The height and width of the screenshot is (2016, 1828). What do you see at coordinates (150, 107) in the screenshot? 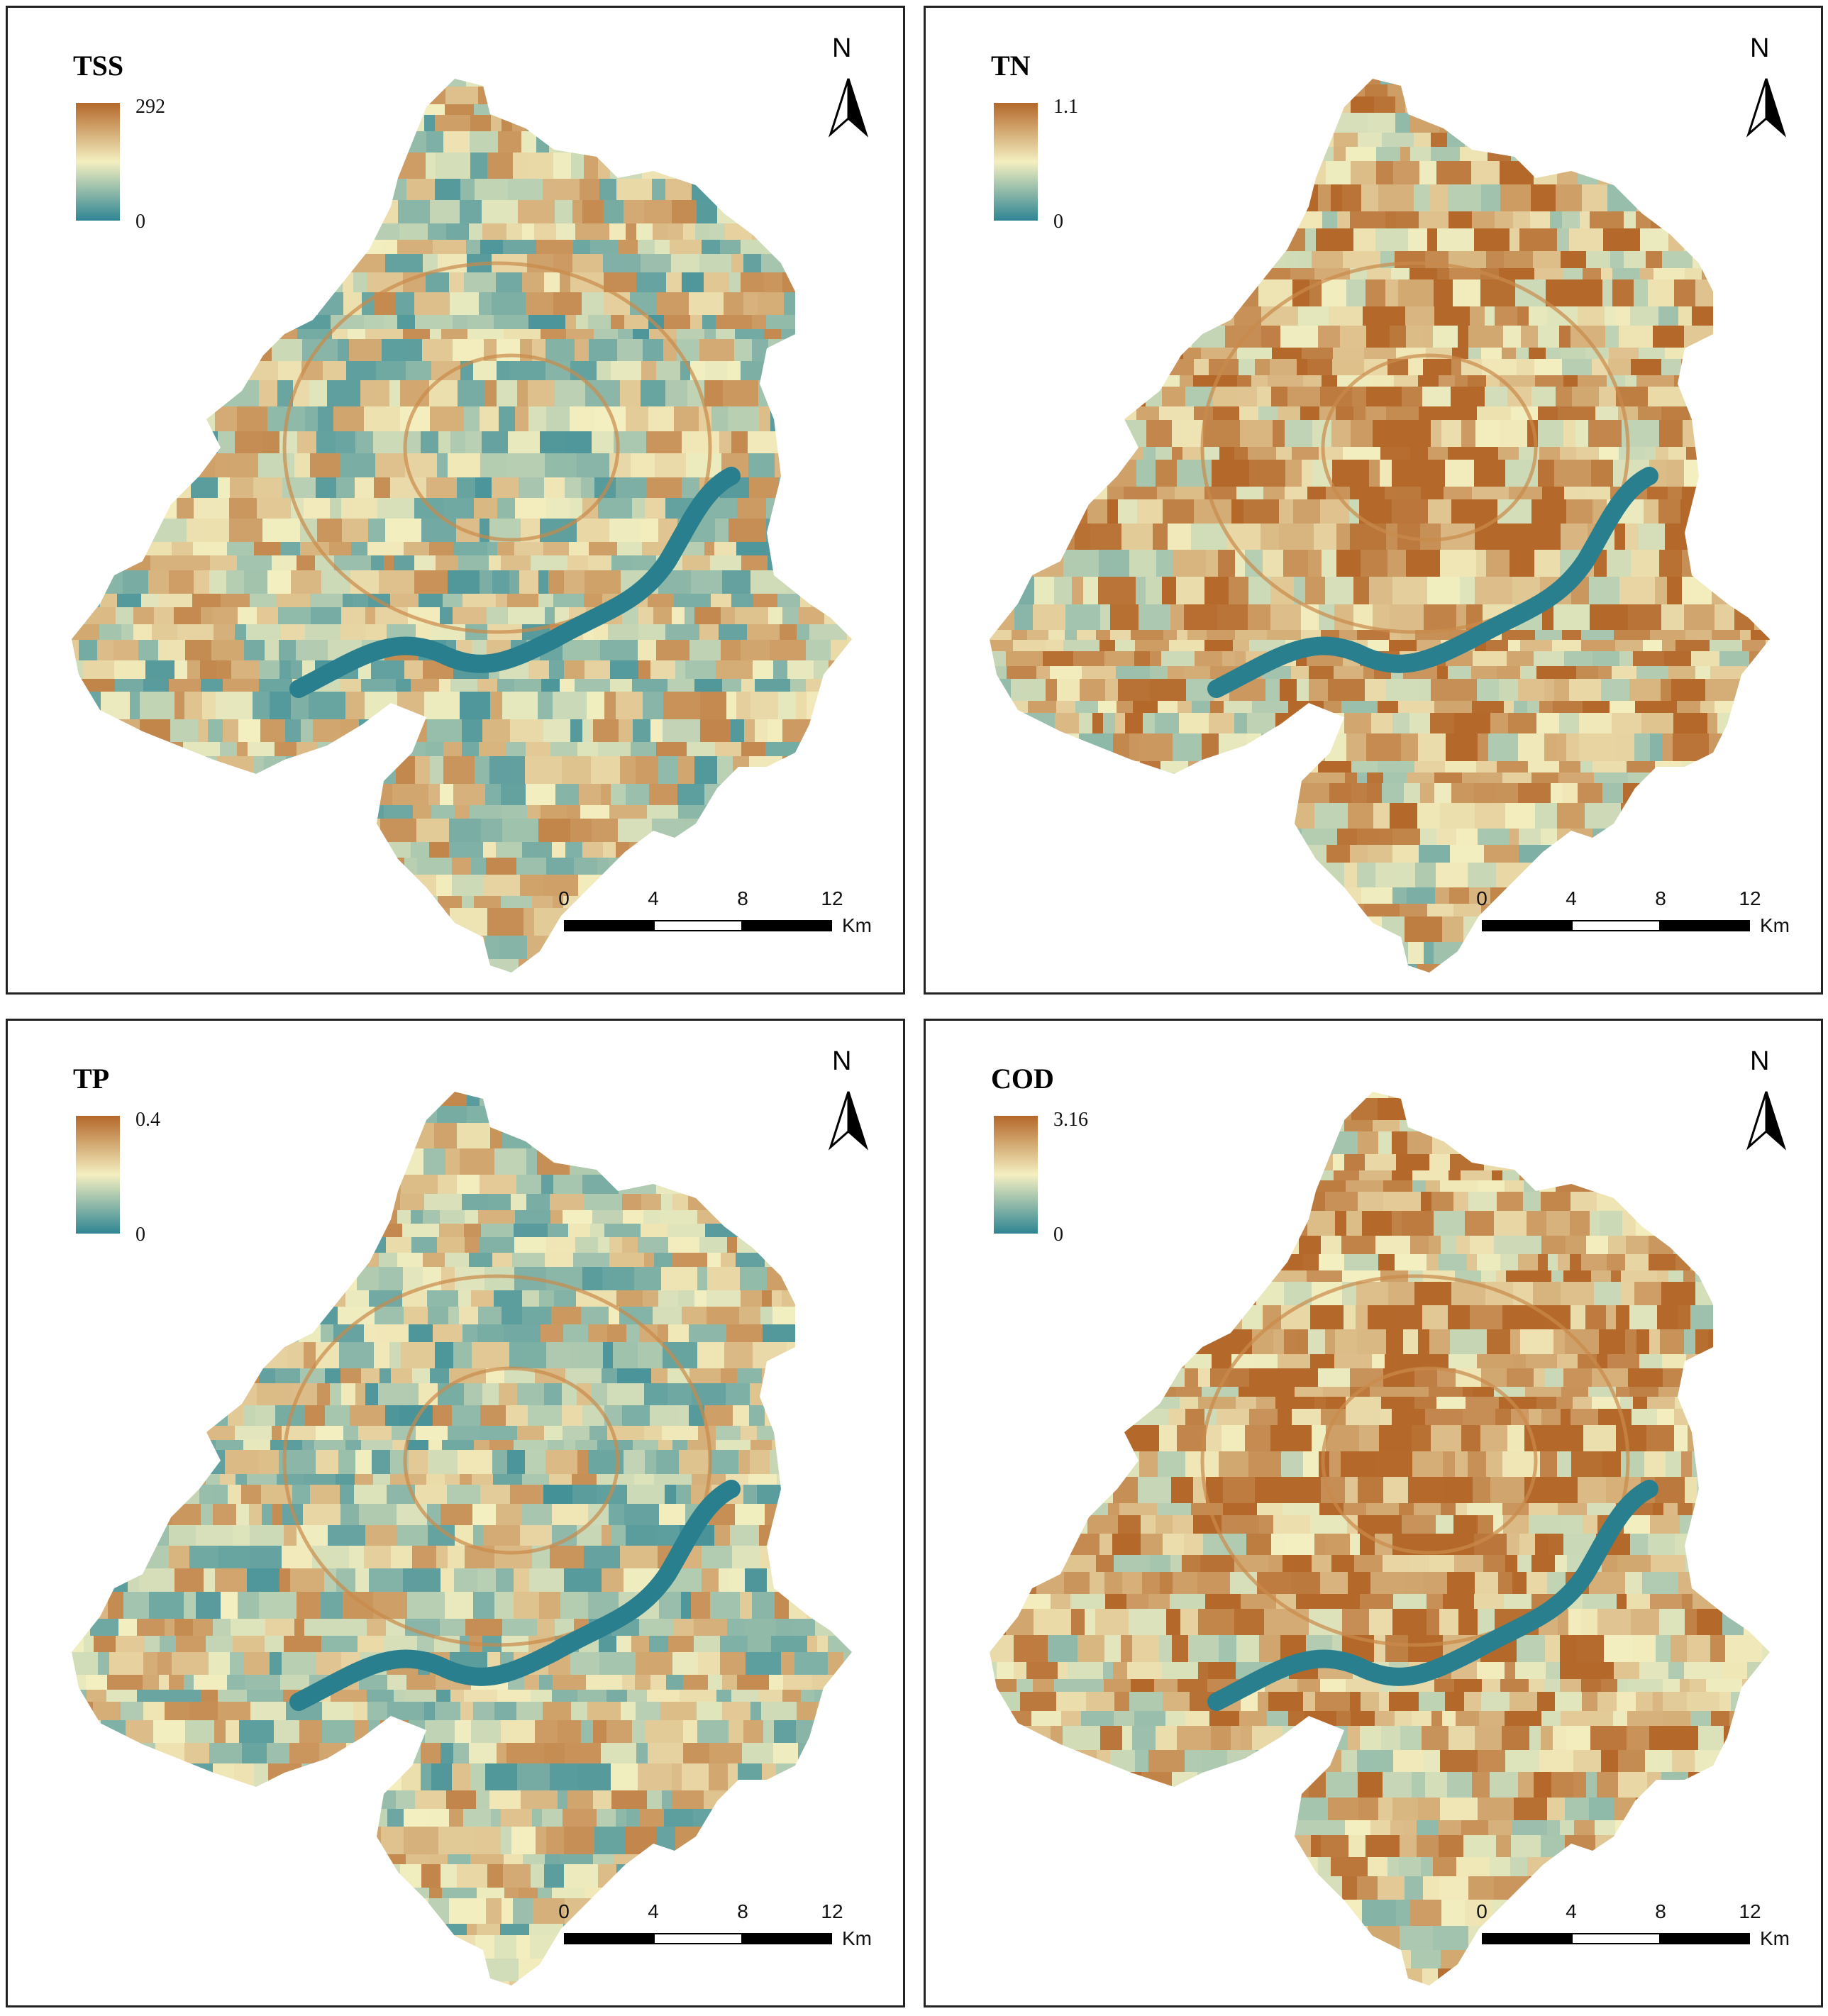
I see `legend-max-label: 292` at bounding box center [150, 107].